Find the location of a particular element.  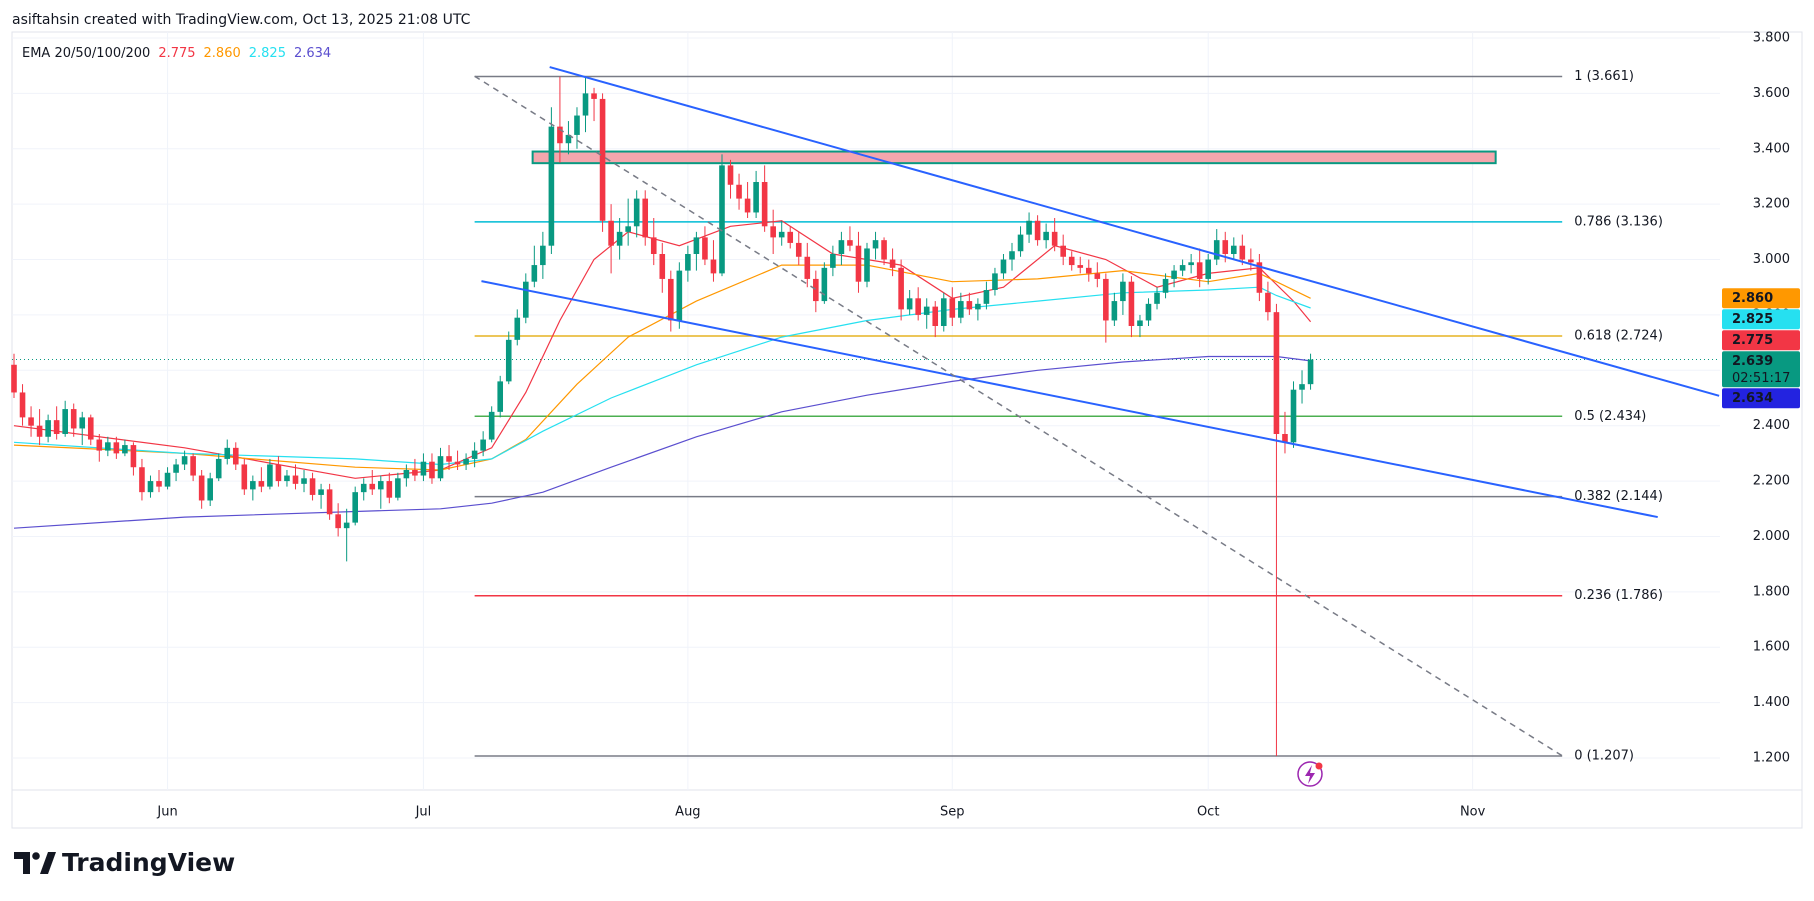

legend-value: 2.775 is located at coordinates (176, 53).